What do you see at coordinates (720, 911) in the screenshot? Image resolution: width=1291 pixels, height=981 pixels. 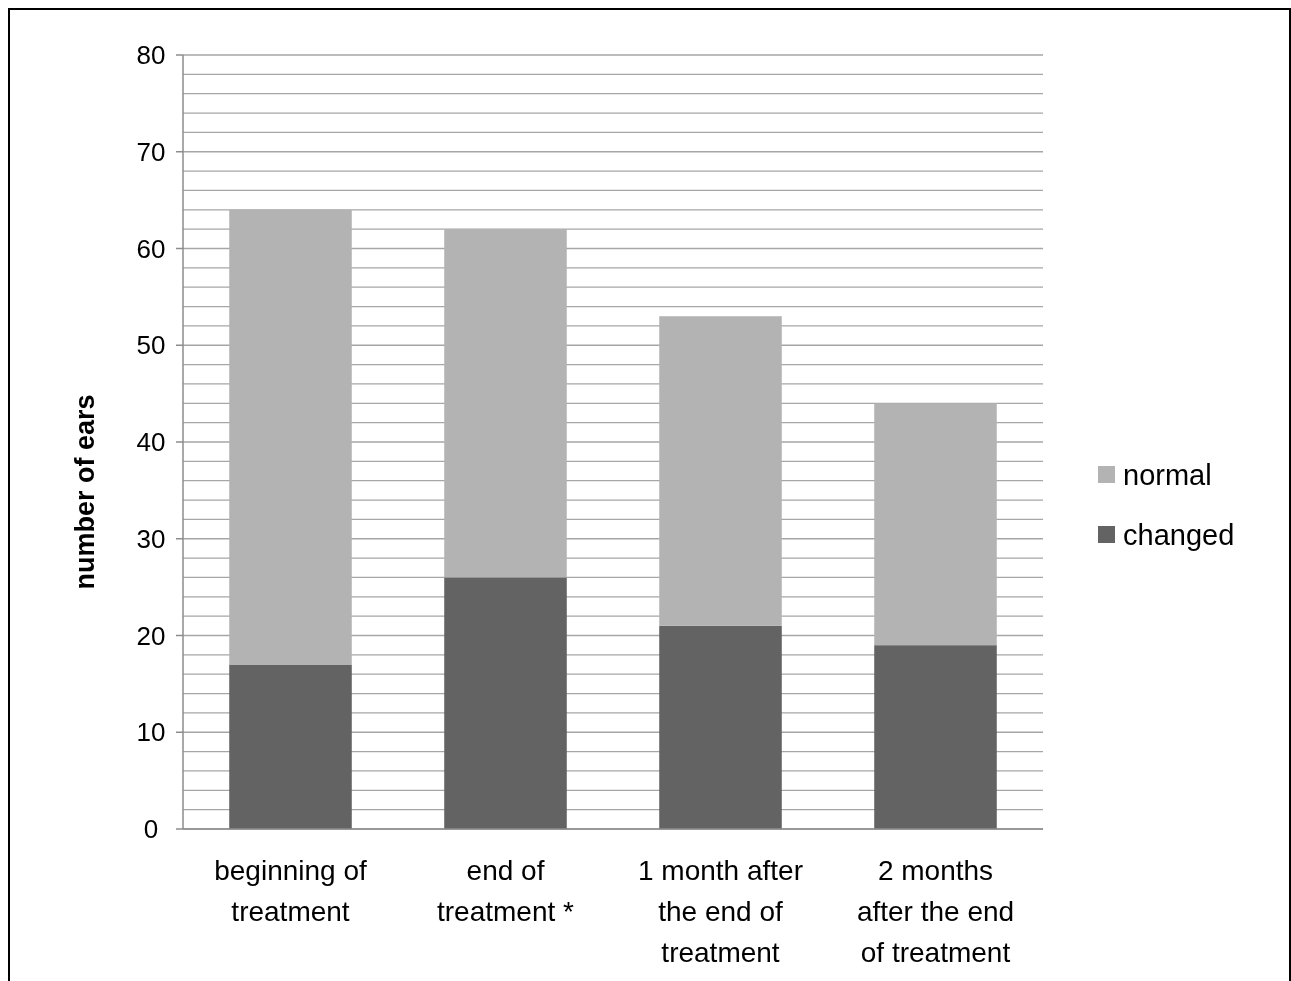 I see `x-tick-label: 1 month after the end of treatment` at bounding box center [720, 911].